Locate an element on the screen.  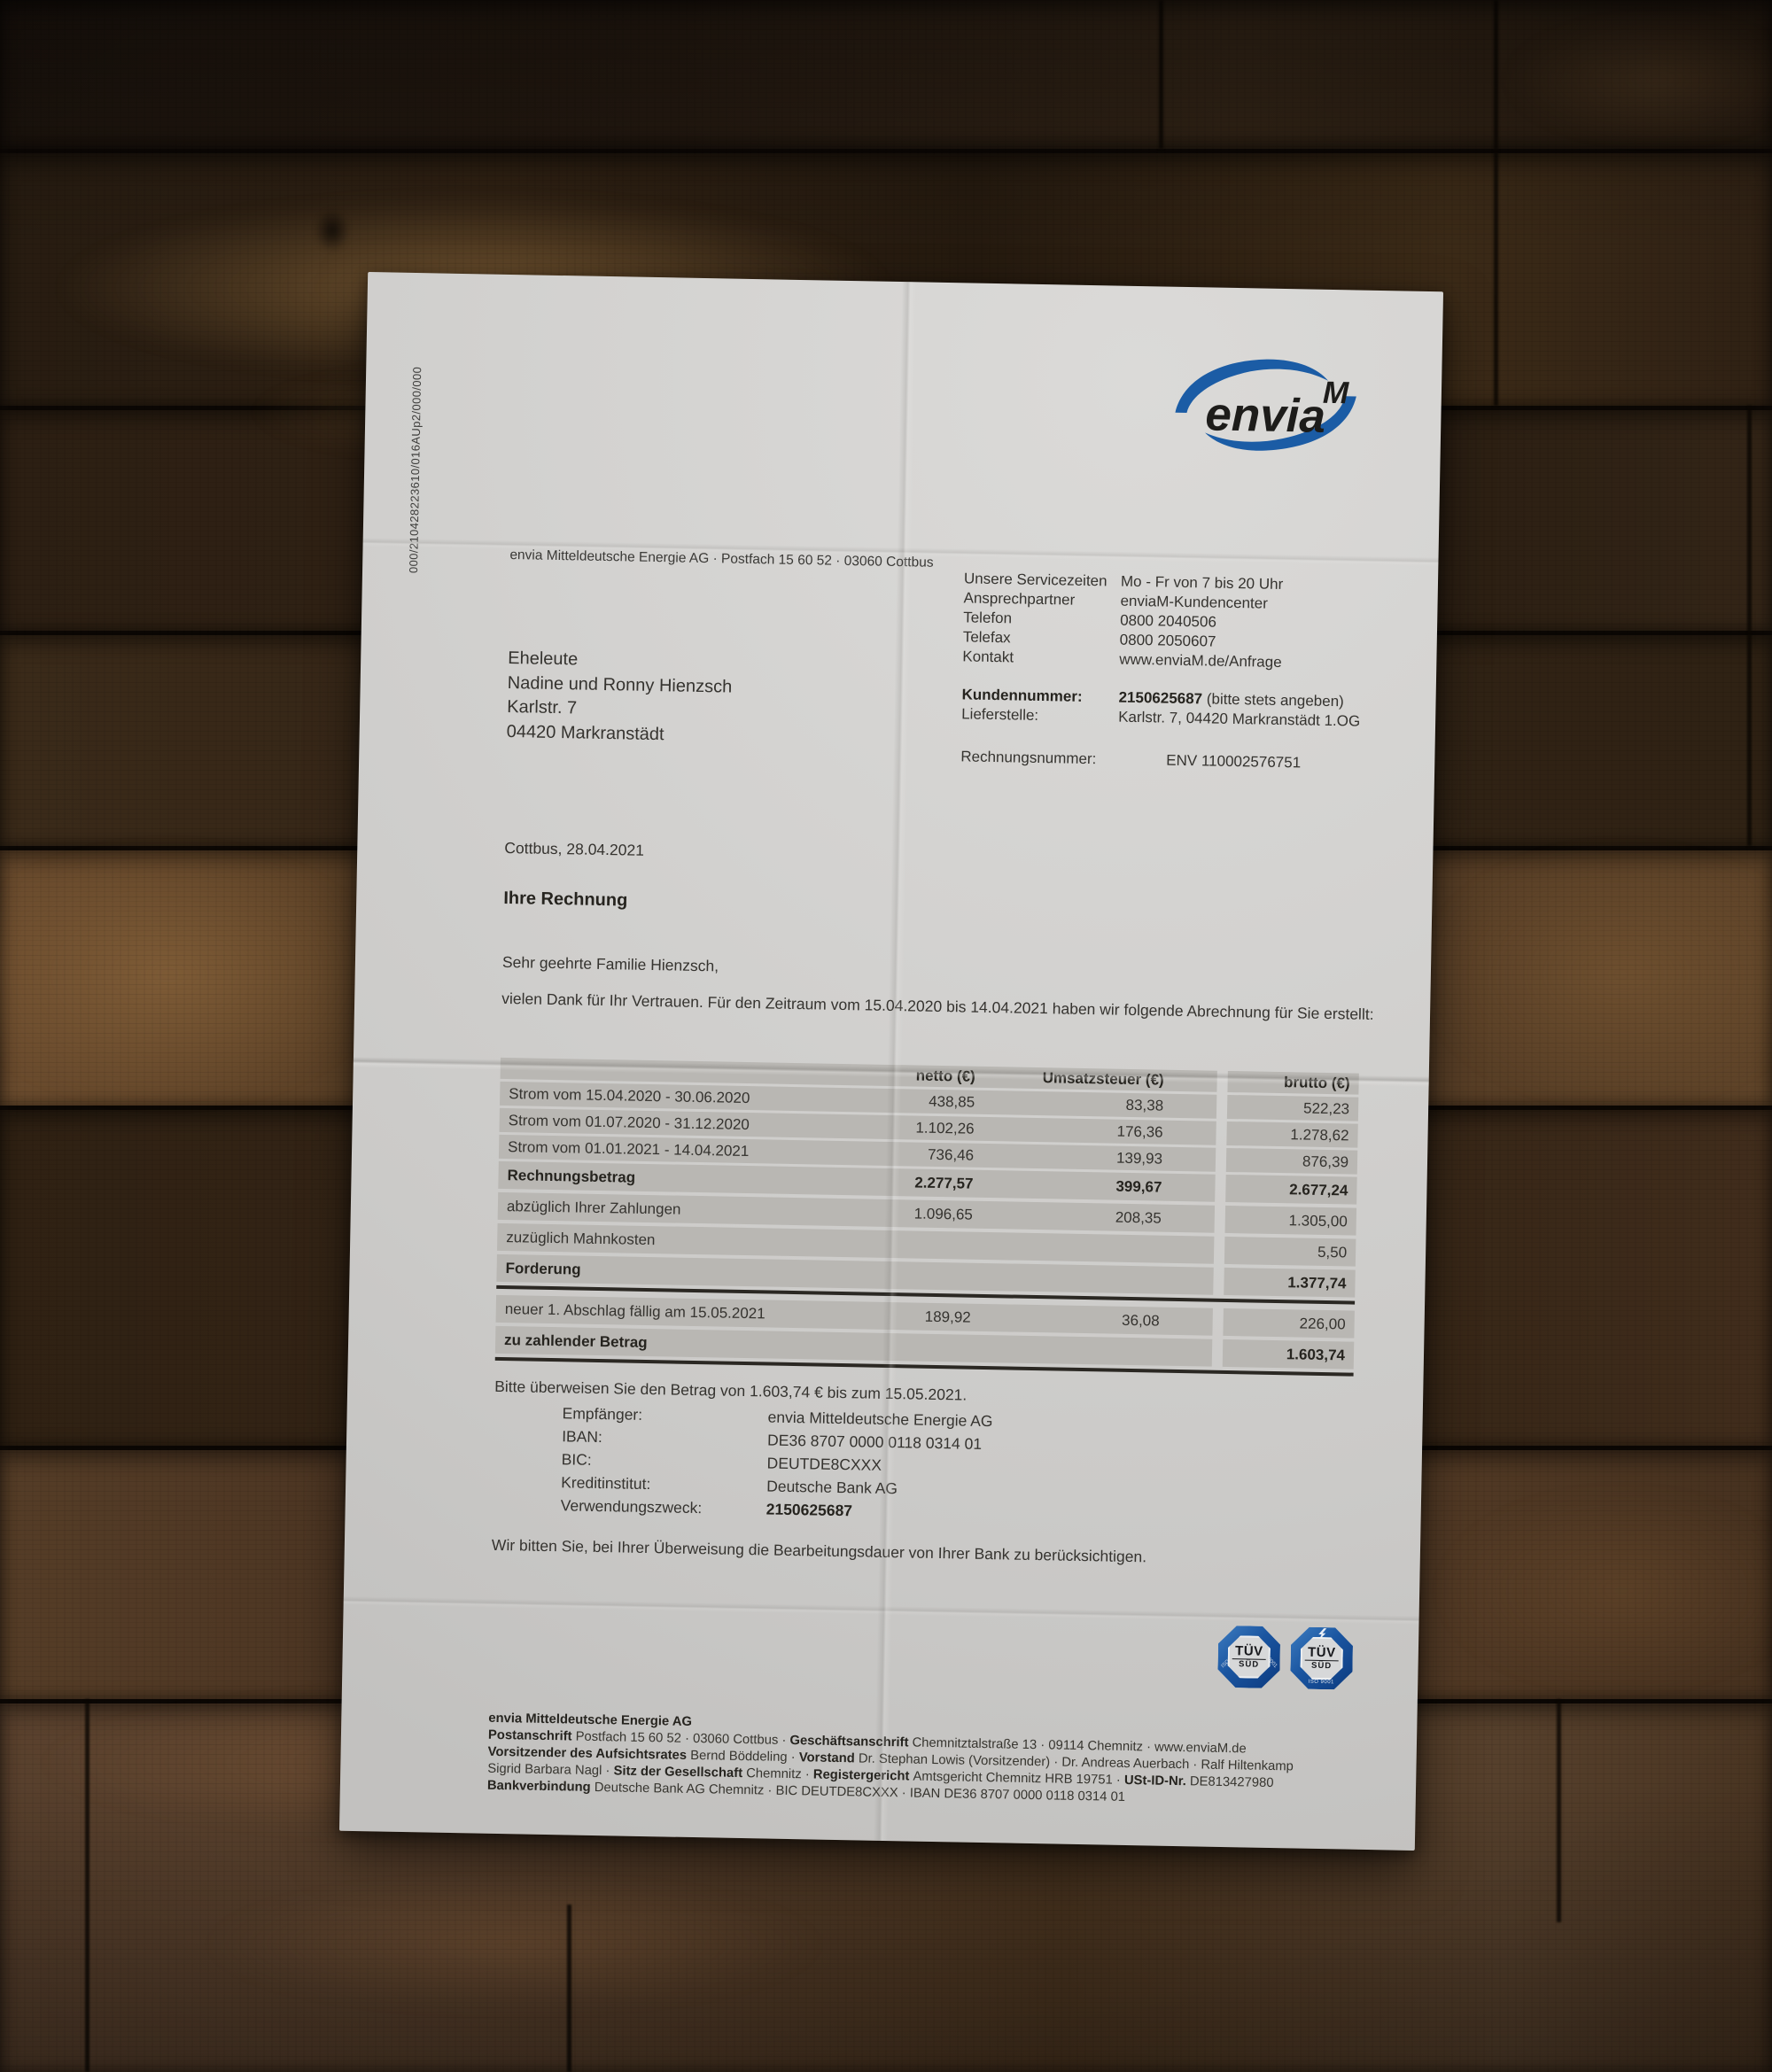
row-netto: 2.277,57 is located at coordinates (944, 1183).